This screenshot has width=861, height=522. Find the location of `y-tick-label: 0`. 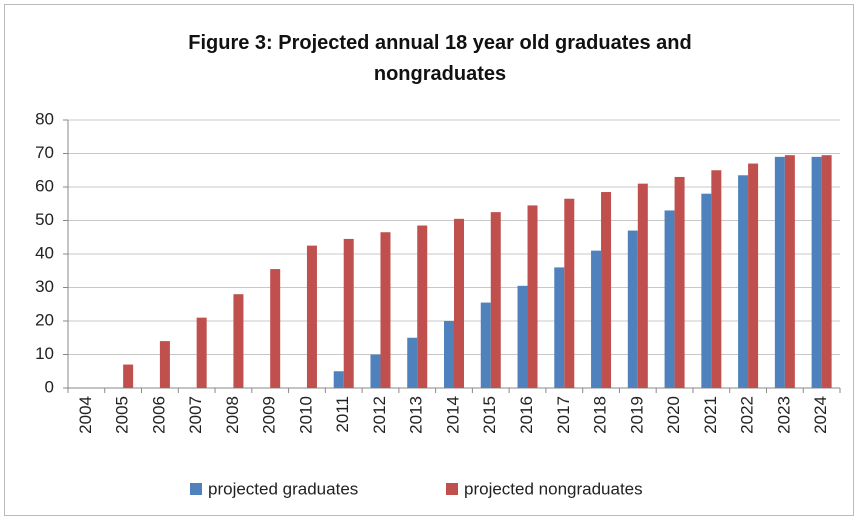

y-tick-label: 0 is located at coordinates (49, 386).